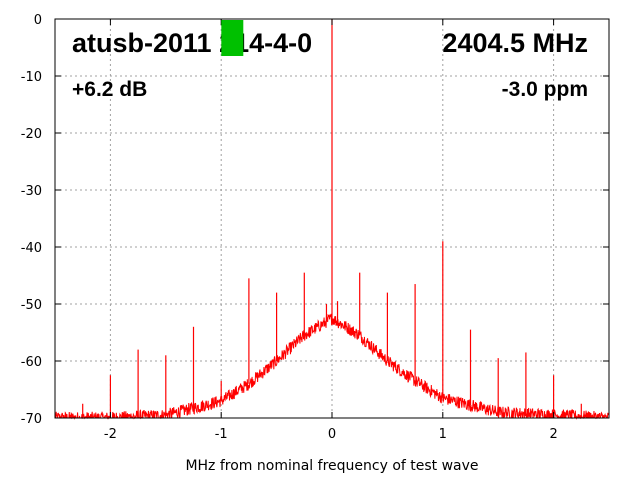 This screenshot has width=640, height=480. I want to click on x-tick-label: 1, so click(443, 434).